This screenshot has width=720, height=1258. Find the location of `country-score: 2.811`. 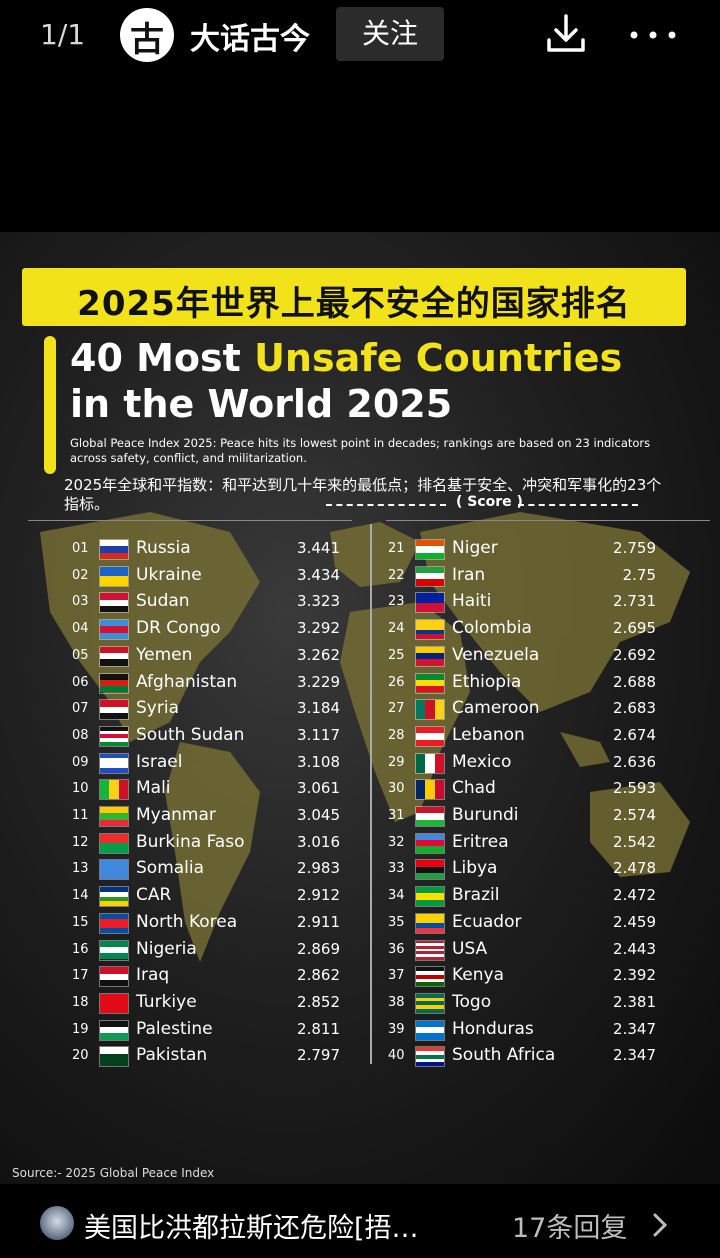

country-score: 2.811 is located at coordinates (318, 1028).